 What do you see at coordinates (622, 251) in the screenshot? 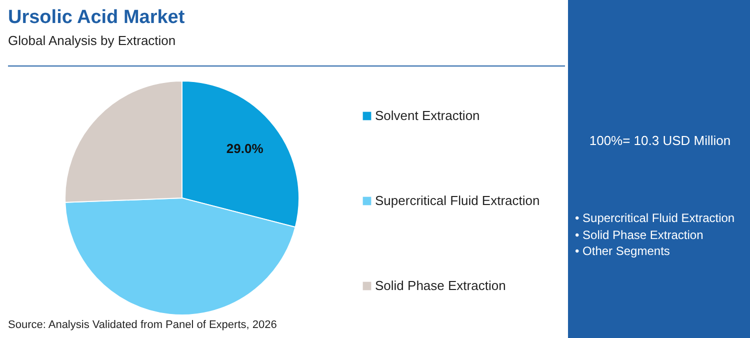
I see `text: • Other Segments` at bounding box center [622, 251].